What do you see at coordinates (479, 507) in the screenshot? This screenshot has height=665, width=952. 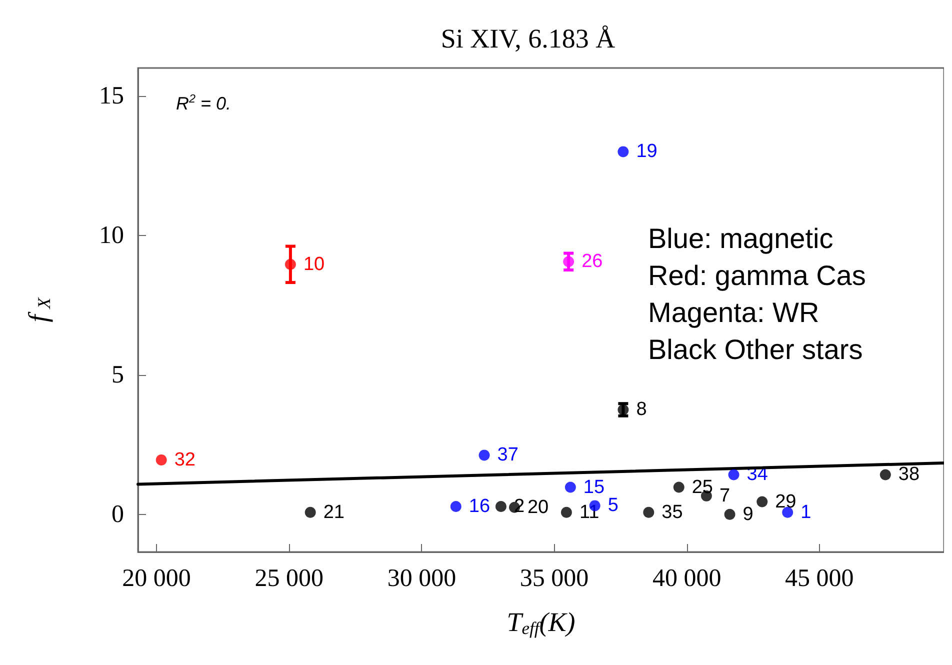 I see `annotation: 16` at bounding box center [479, 507].